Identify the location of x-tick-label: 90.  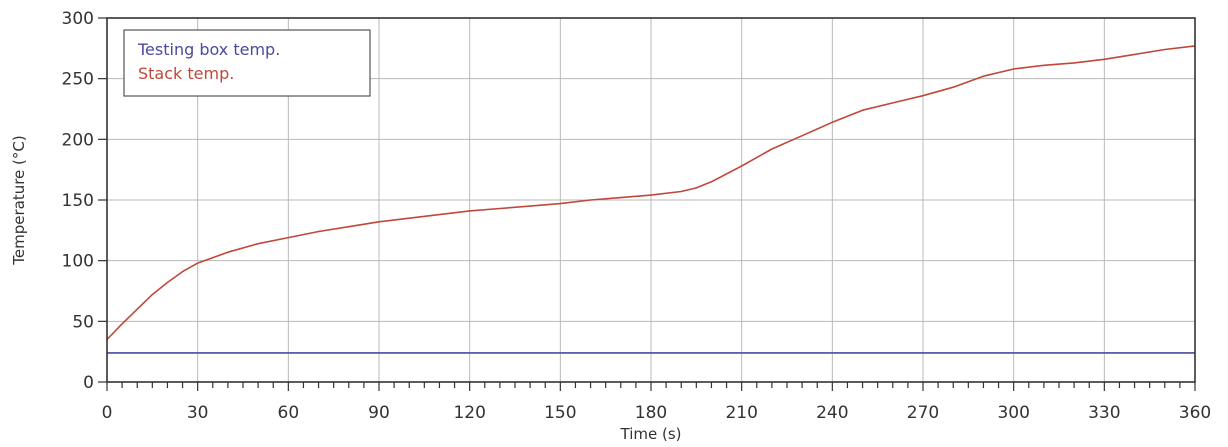
(379, 413).